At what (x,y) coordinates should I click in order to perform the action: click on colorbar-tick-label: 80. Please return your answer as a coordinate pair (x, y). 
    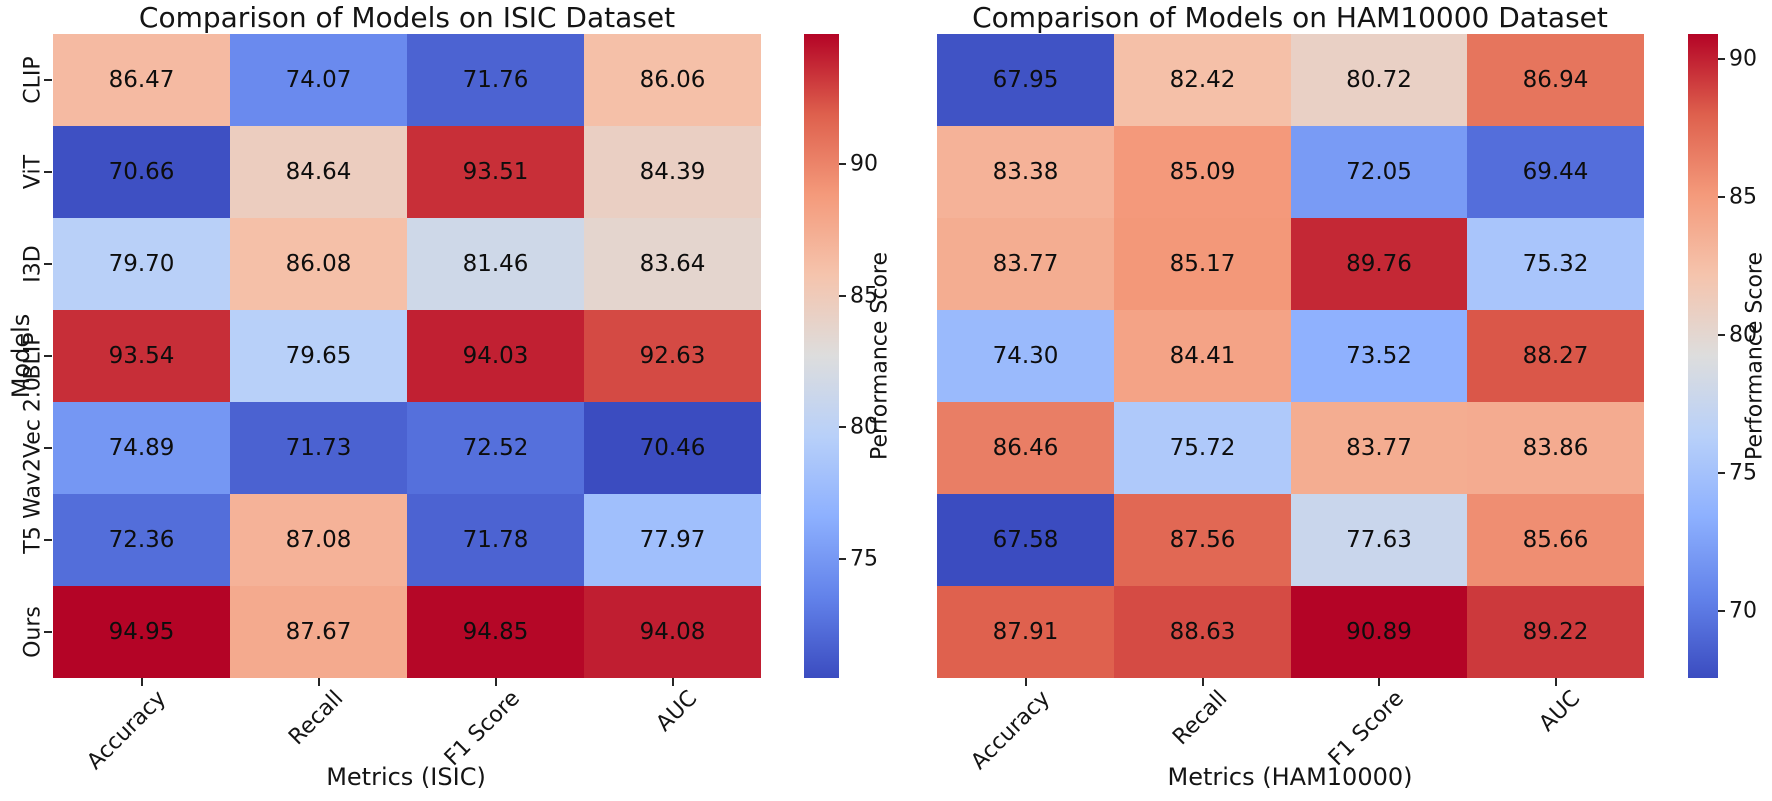
    Looking at the image, I should click on (864, 427).